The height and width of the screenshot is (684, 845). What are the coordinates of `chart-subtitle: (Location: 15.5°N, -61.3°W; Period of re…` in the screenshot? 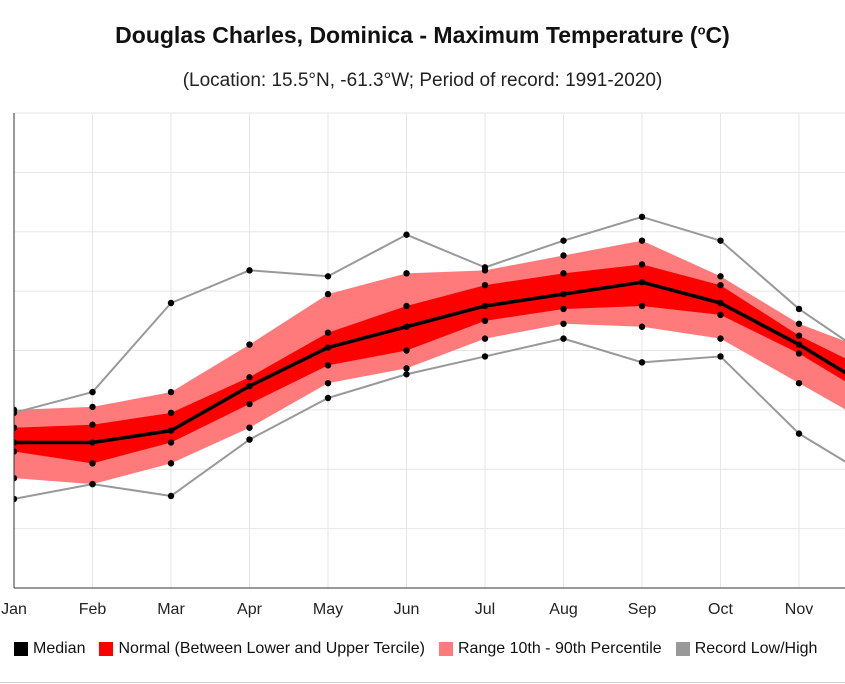 It's located at (422, 80).